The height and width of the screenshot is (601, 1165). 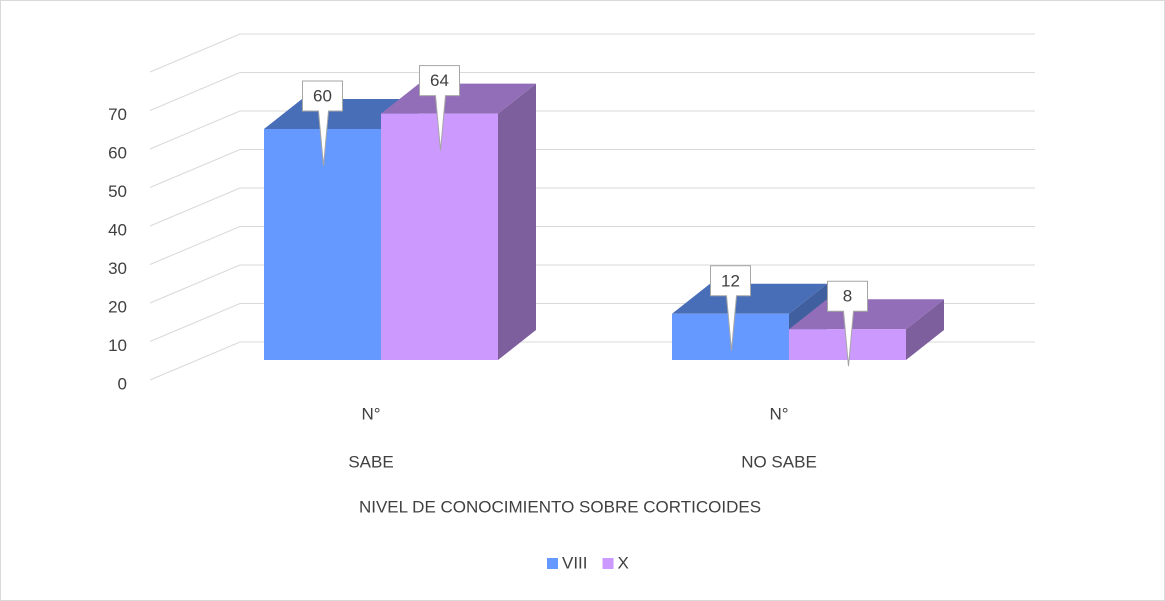 I want to click on x-tick-label: SABE, so click(x=370, y=461).